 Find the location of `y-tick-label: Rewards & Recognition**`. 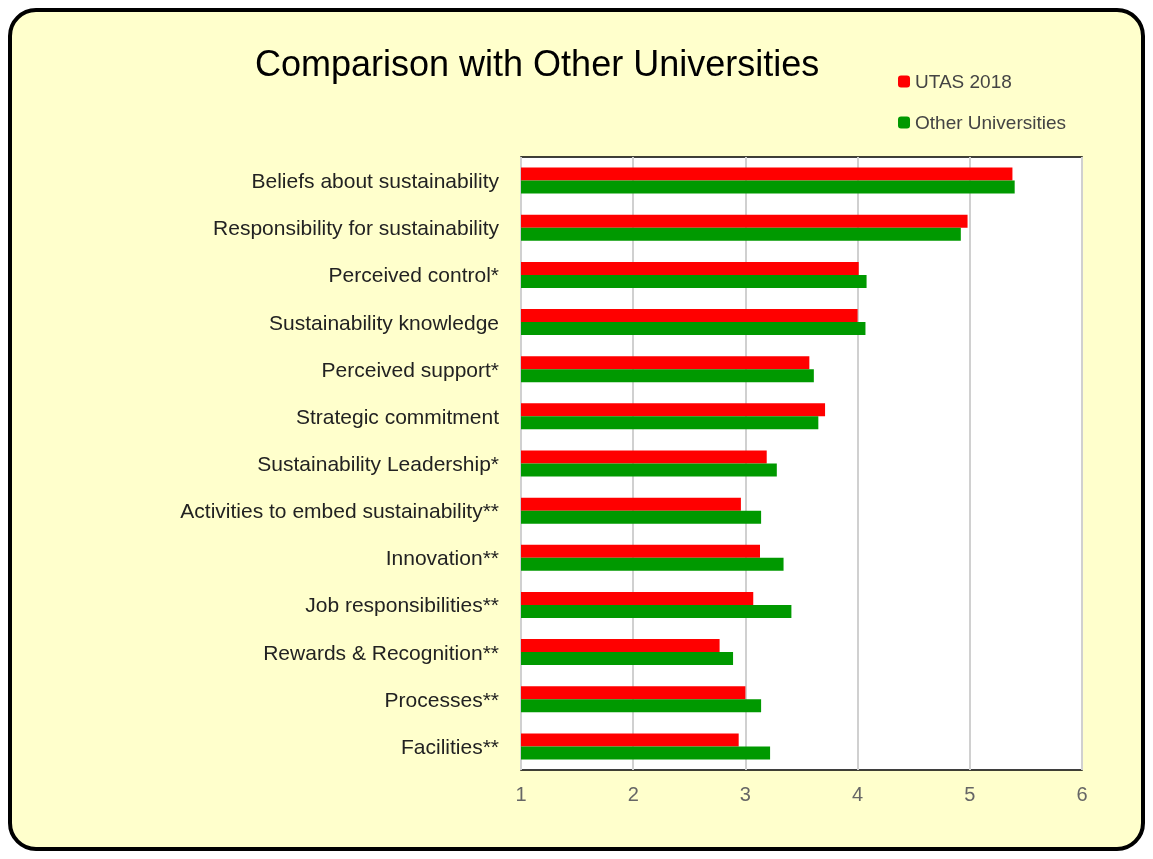

y-tick-label: Rewards & Recognition** is located at coordinates (381, 652).